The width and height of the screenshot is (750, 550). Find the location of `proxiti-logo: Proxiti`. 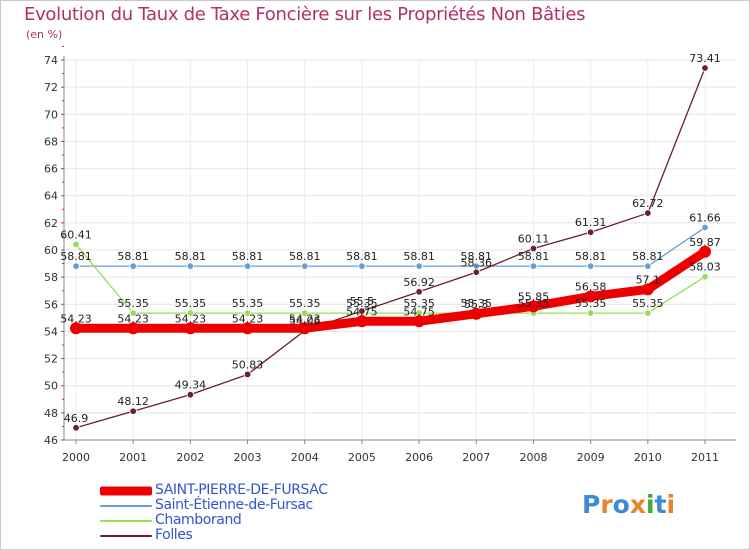

proxiti-logo: Proxiti is located at coordinates (628, 504).